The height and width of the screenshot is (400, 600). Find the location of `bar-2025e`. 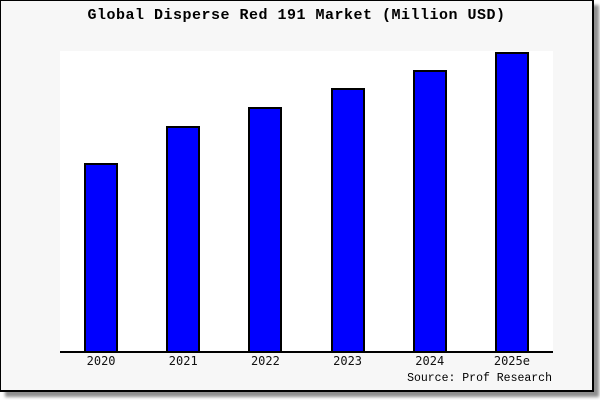

bar-2025e is located at coordinates (511, 201).